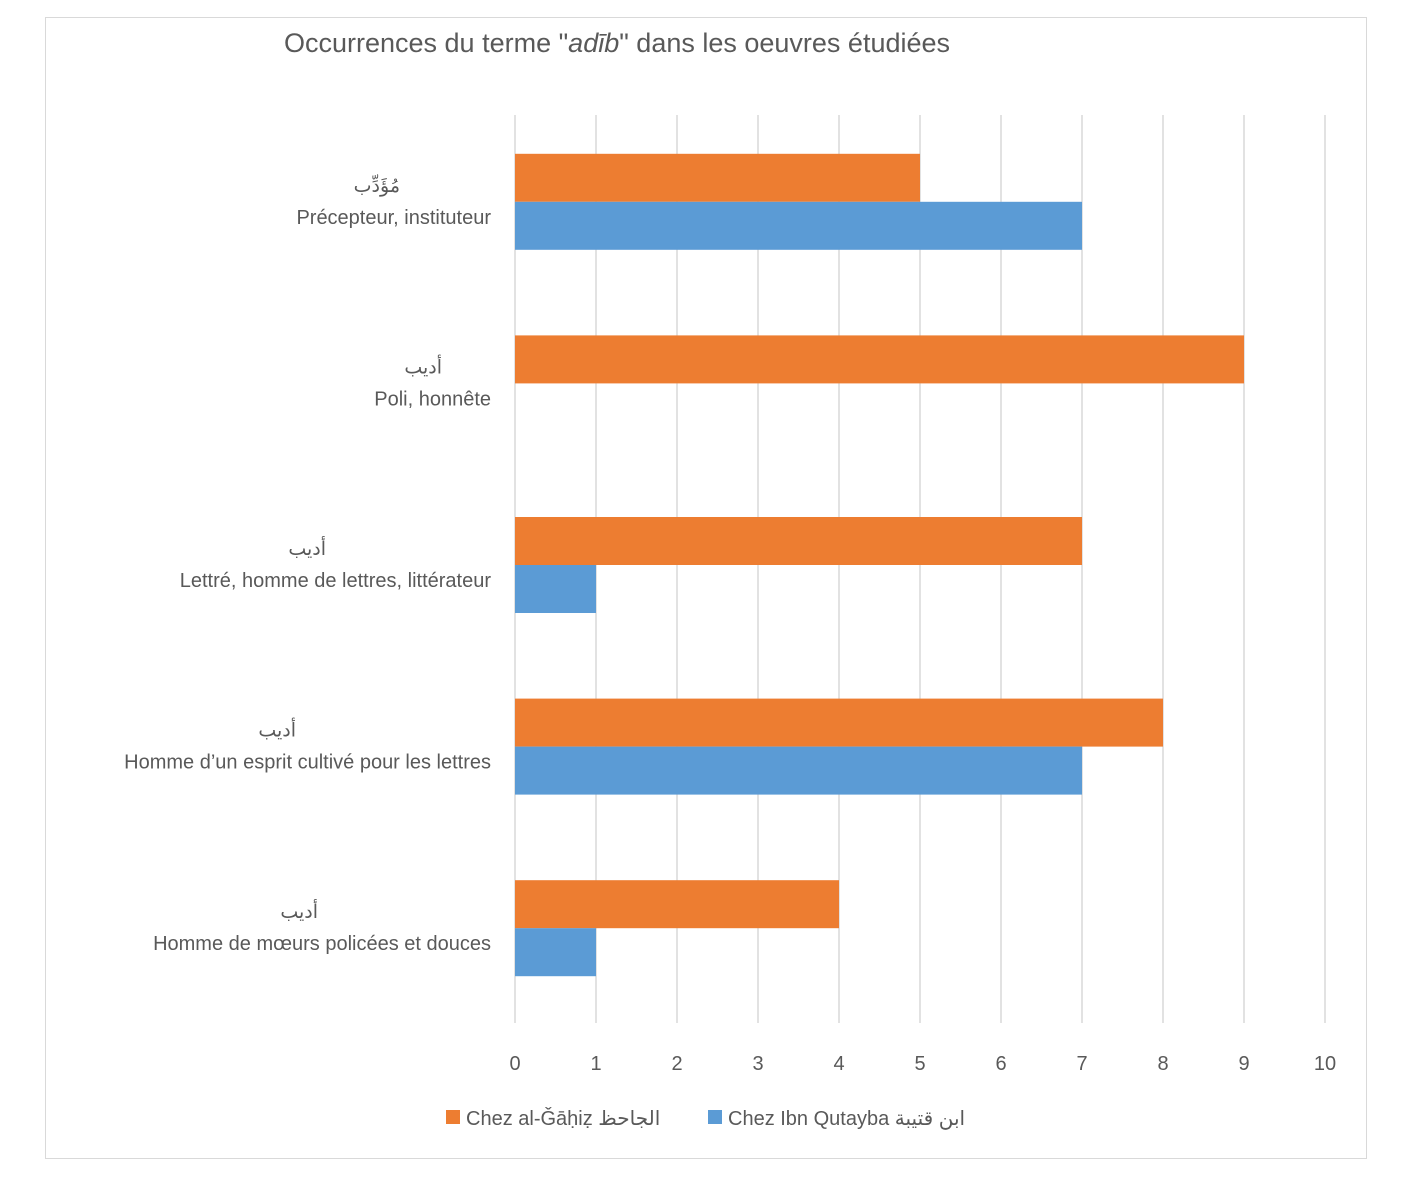  Describe the element at coordinates (846, 1119) in the screenshot. I see `legend-label: Chez Ibn Qutayba ابن قتيبة` at that location.